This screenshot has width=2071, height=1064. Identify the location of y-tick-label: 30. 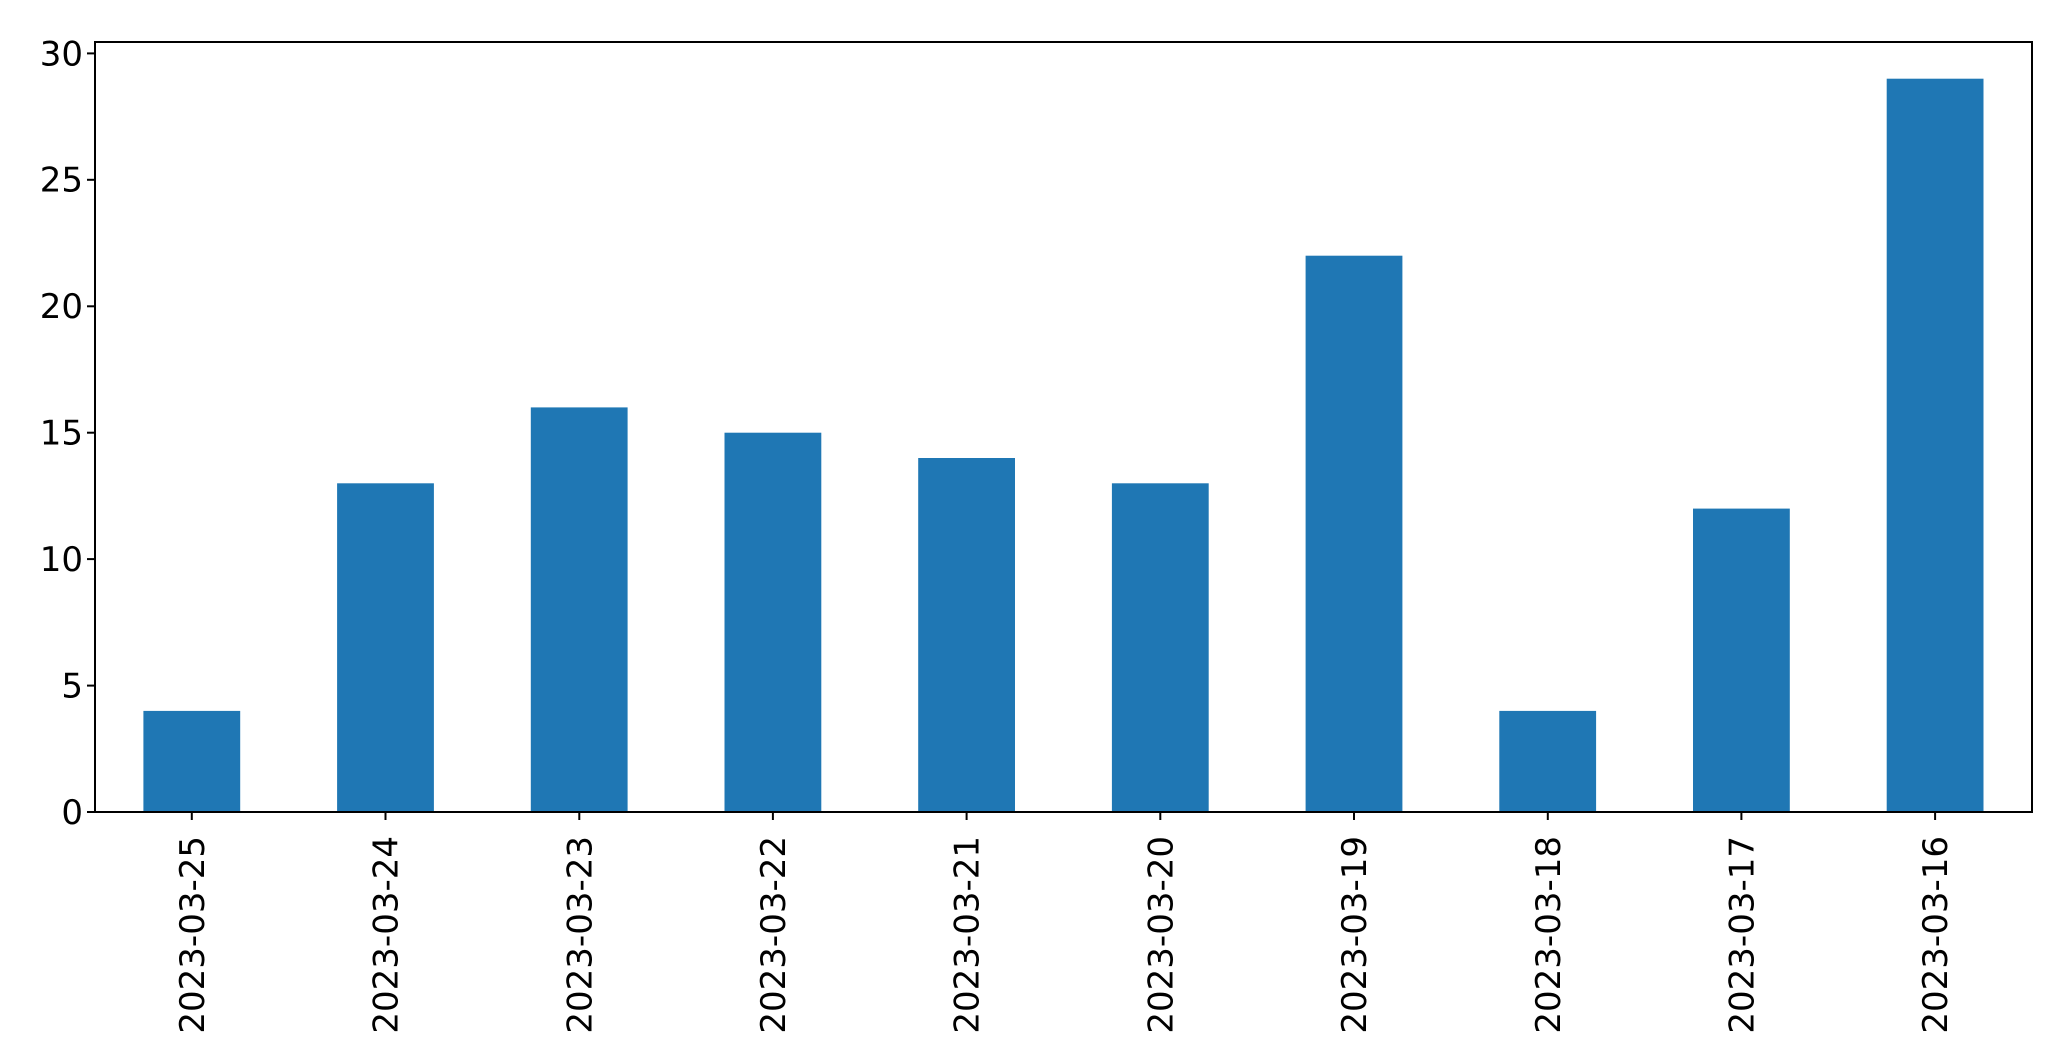
(61, 54).